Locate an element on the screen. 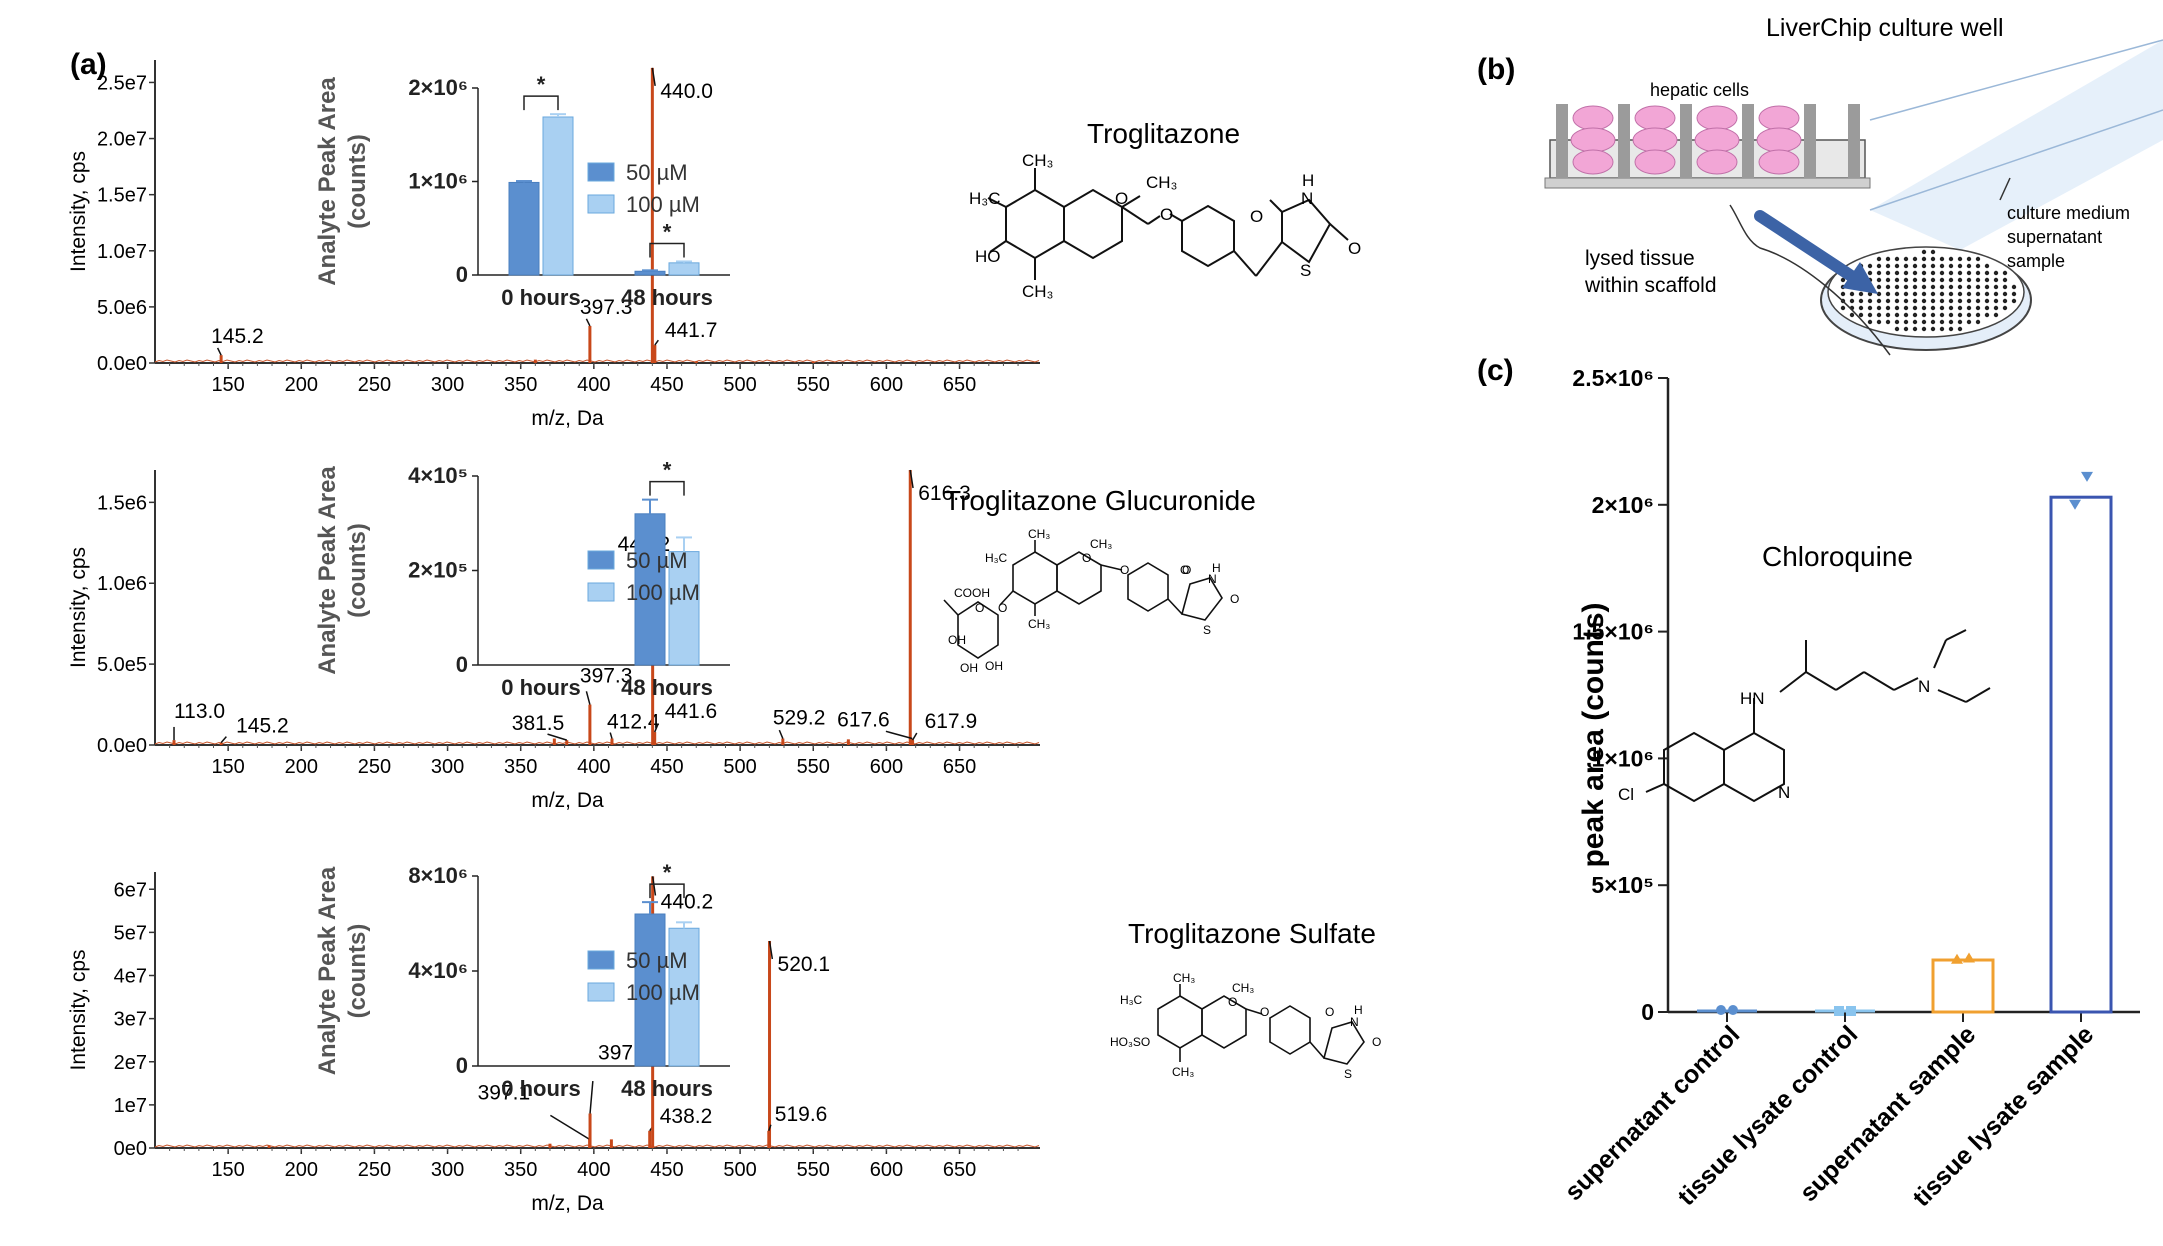 The height and width of the screenshot is (1246, 2163). significance-star: * is located at coordinates (667, 470).